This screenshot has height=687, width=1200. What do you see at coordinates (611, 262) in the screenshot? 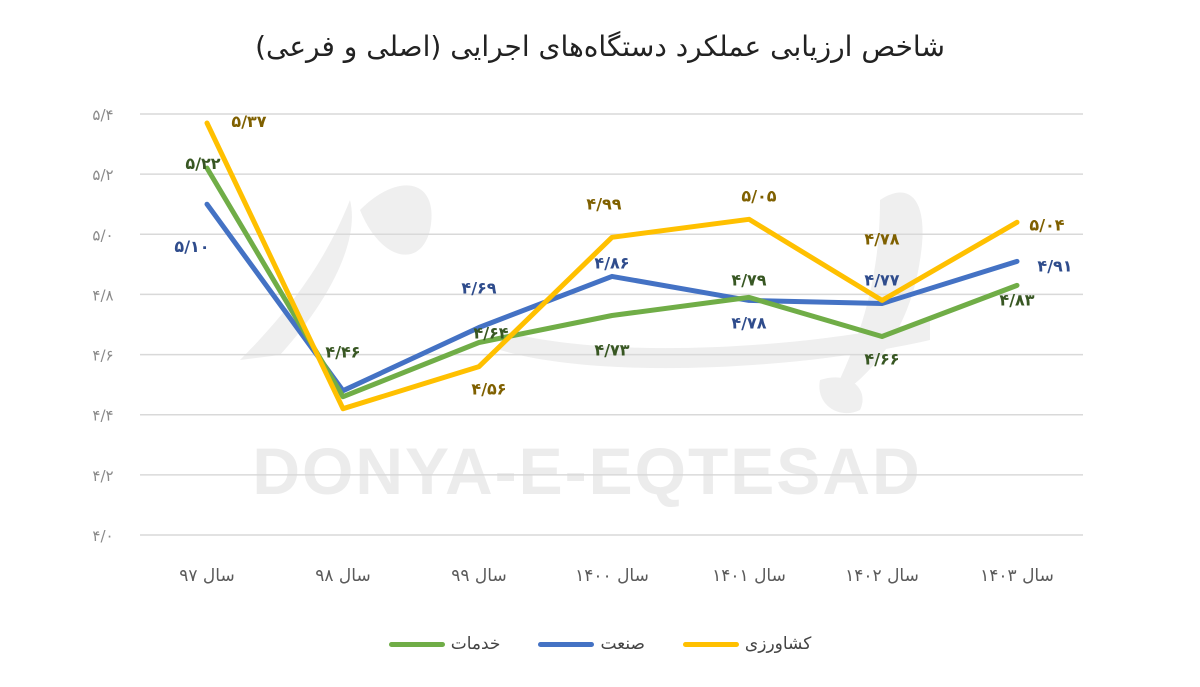
I see `data-label: ۴/۸۶` at bounding box center [611, 262].